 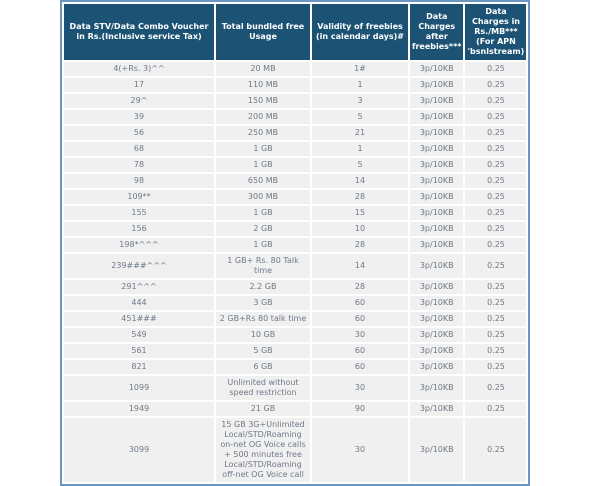 I want to click on cell-bundled-usage: 200 MB, so click(x=263, y=117).